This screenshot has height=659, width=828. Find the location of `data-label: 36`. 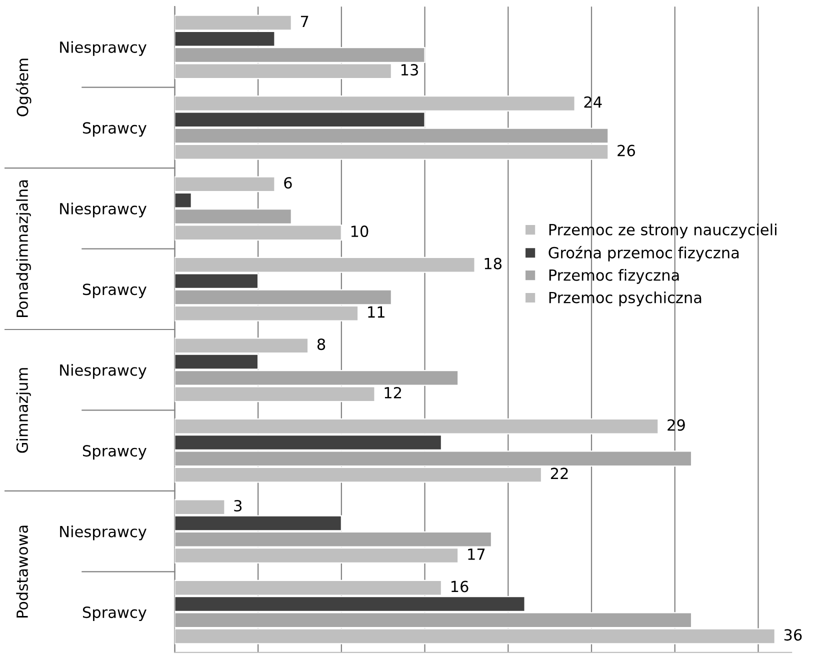

data-label: 36 is located at coordinates (793, 635).